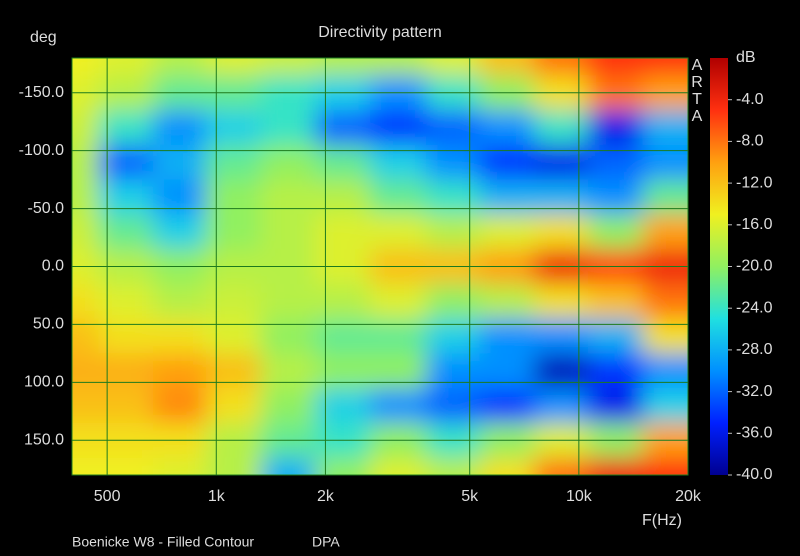 This screenshot has height=556, width=800. Describe the element at coordinates (697, 116) in the screenshot. I see `watermark: A` at that location.